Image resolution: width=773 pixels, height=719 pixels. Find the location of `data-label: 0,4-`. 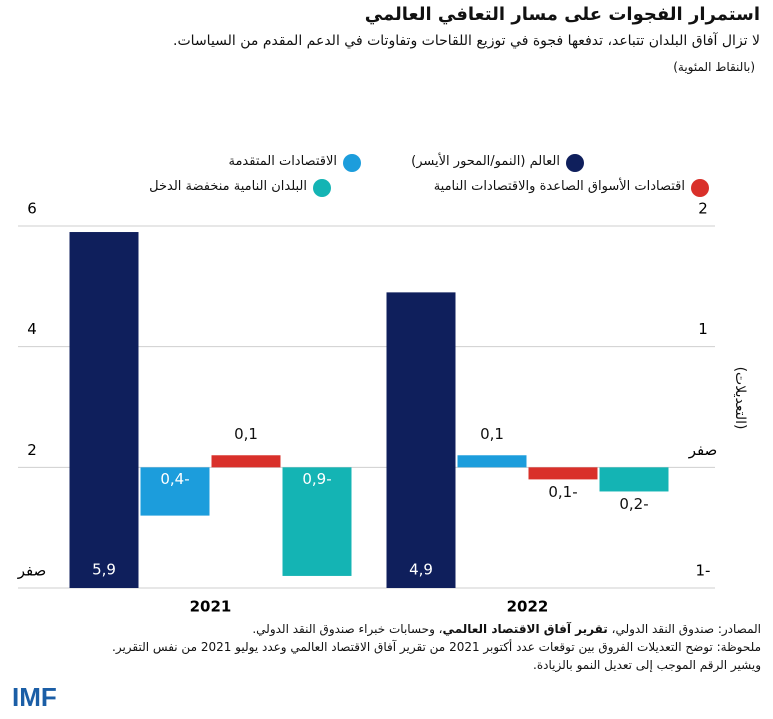

data-label: 0,4- is located at coordinates (174, 479).